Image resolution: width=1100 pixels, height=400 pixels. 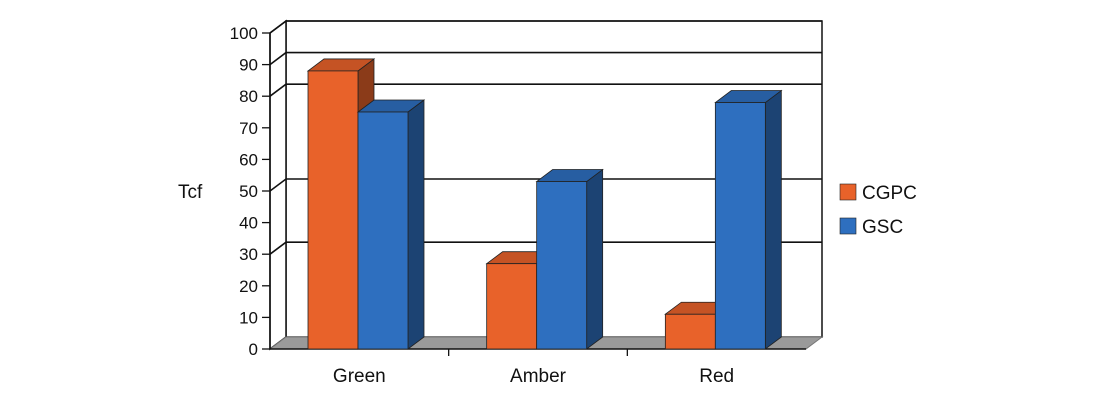 I want to click on y-tick-label: 90, so click(x=248, y=65).